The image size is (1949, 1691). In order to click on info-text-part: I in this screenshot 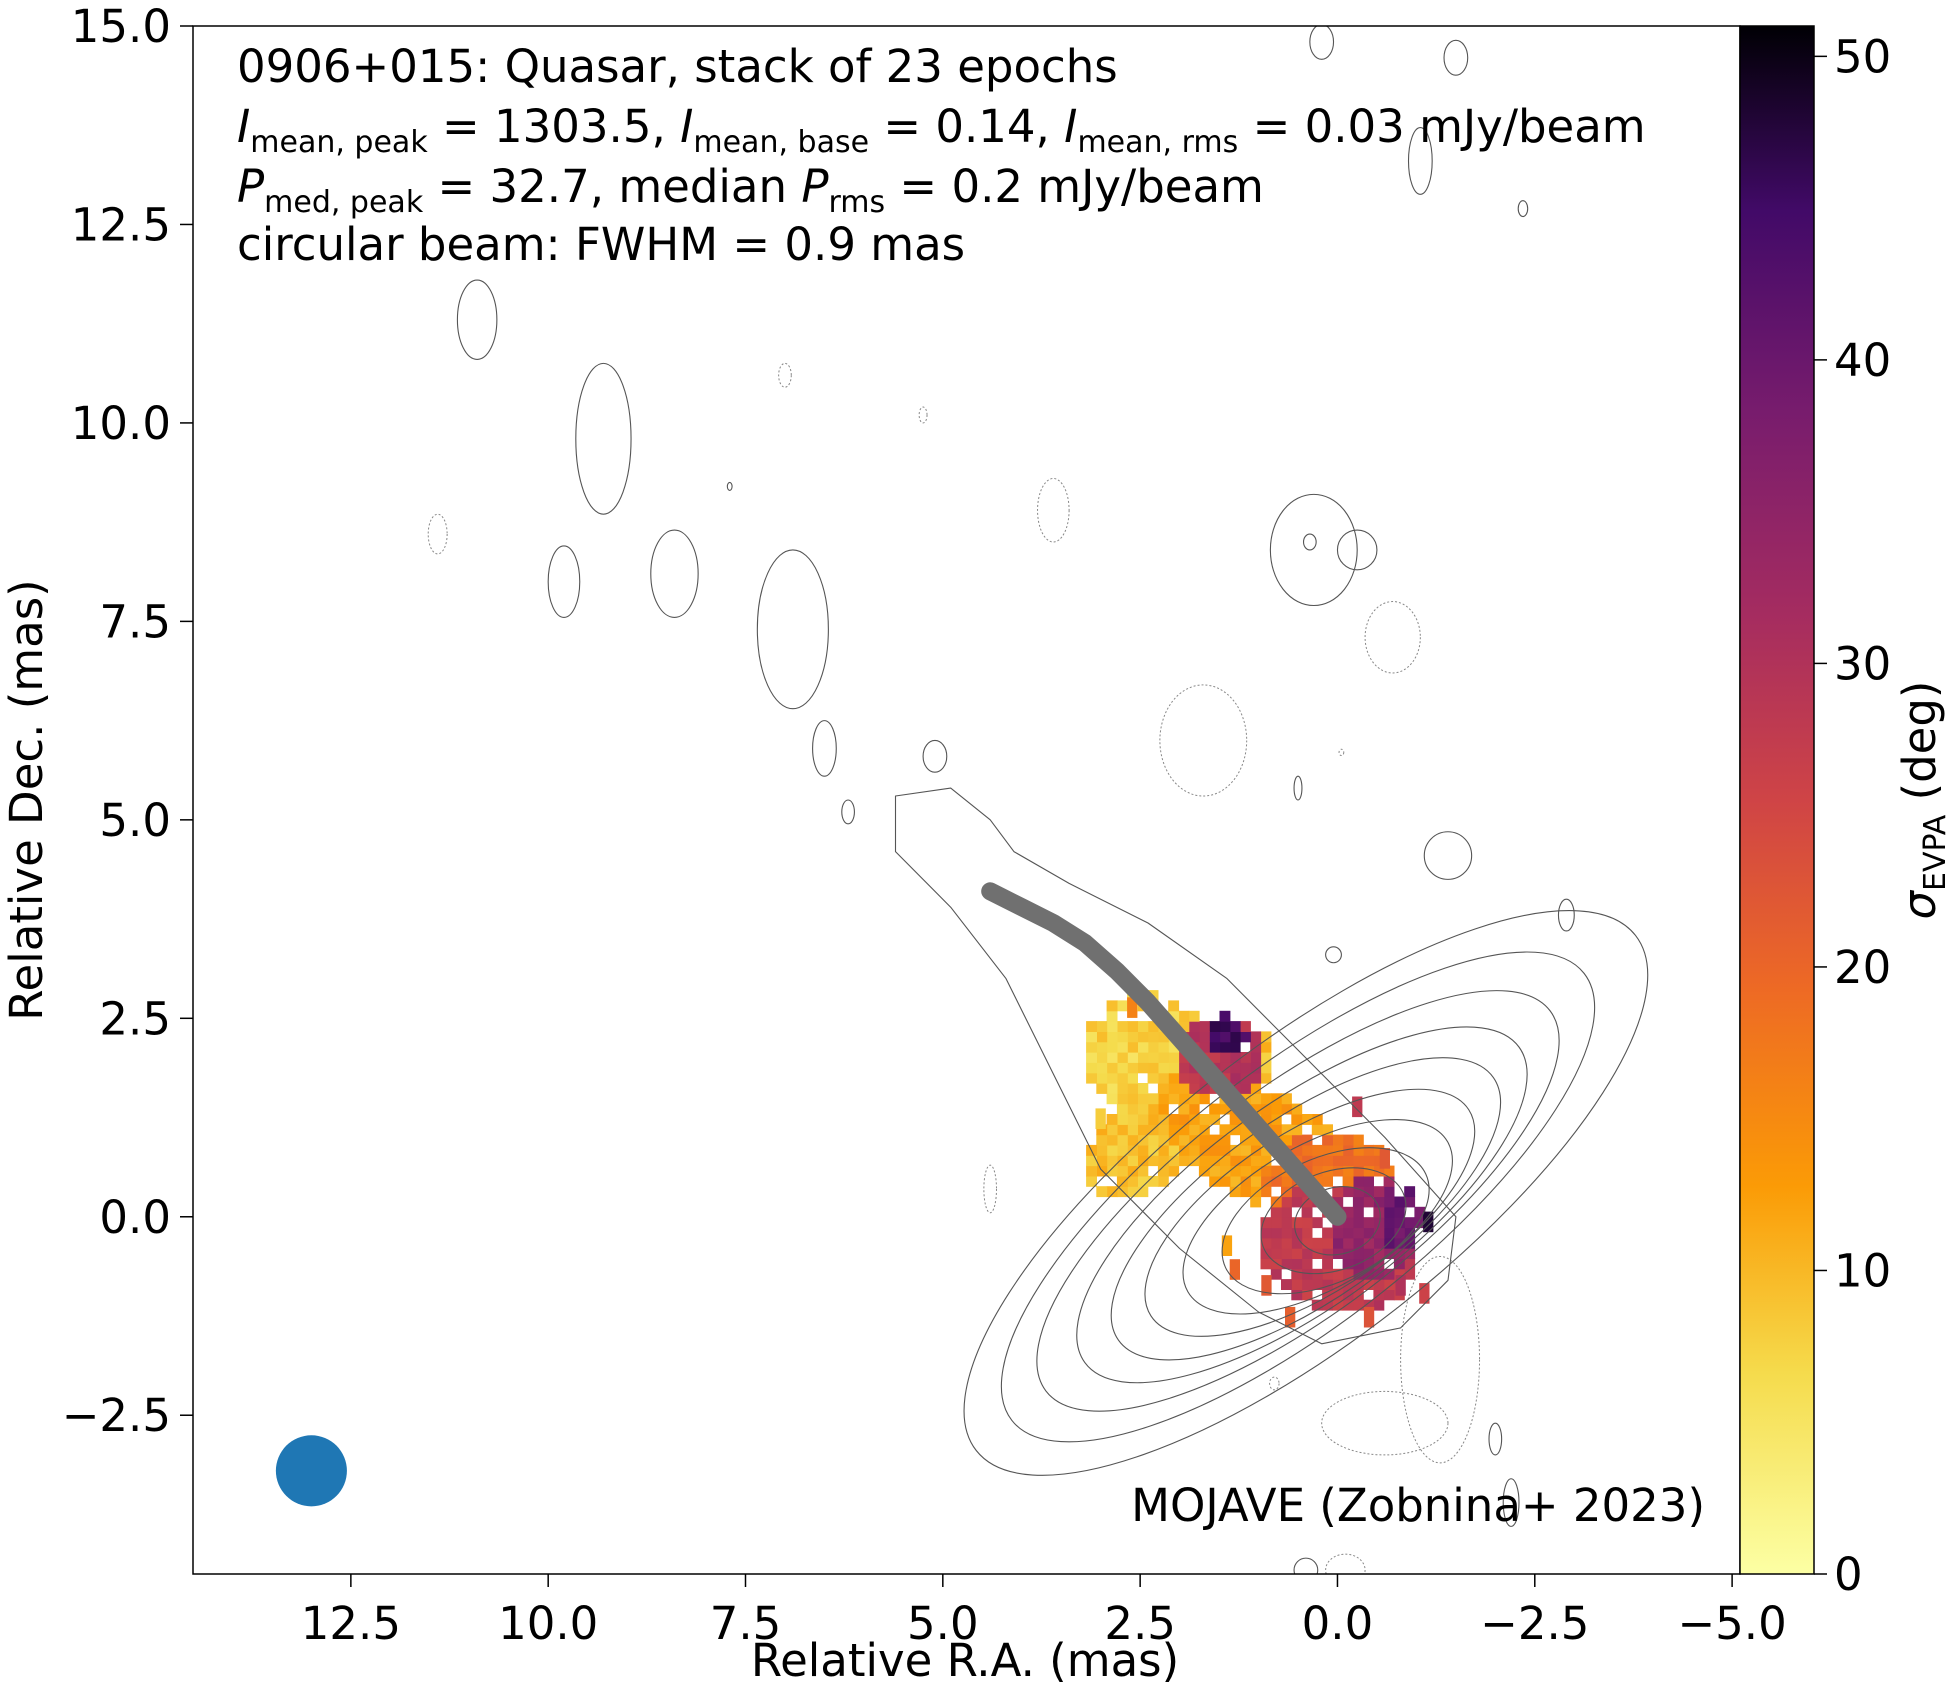, I will do `click(243, 126)`.